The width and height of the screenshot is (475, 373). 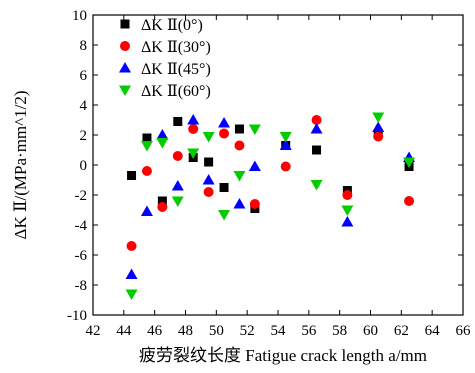 What do you see at coordinates (433, 331) in the screenshot?
I see `x-tick-label: 64` at bounding box center [433, 331].